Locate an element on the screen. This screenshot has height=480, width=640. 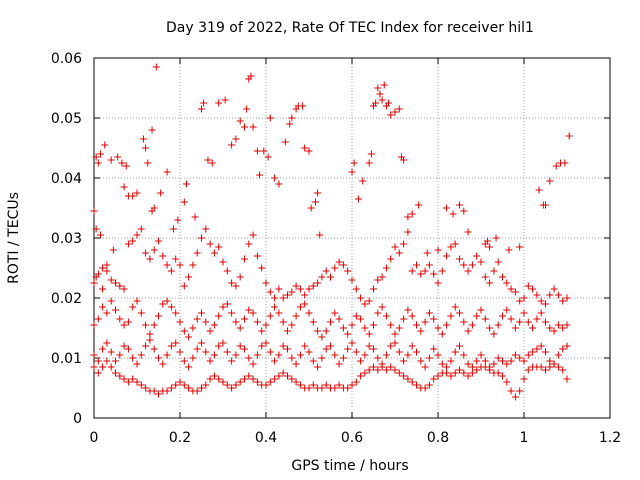
x-tick-label: 1.2 is located at coordinates (610, 438).